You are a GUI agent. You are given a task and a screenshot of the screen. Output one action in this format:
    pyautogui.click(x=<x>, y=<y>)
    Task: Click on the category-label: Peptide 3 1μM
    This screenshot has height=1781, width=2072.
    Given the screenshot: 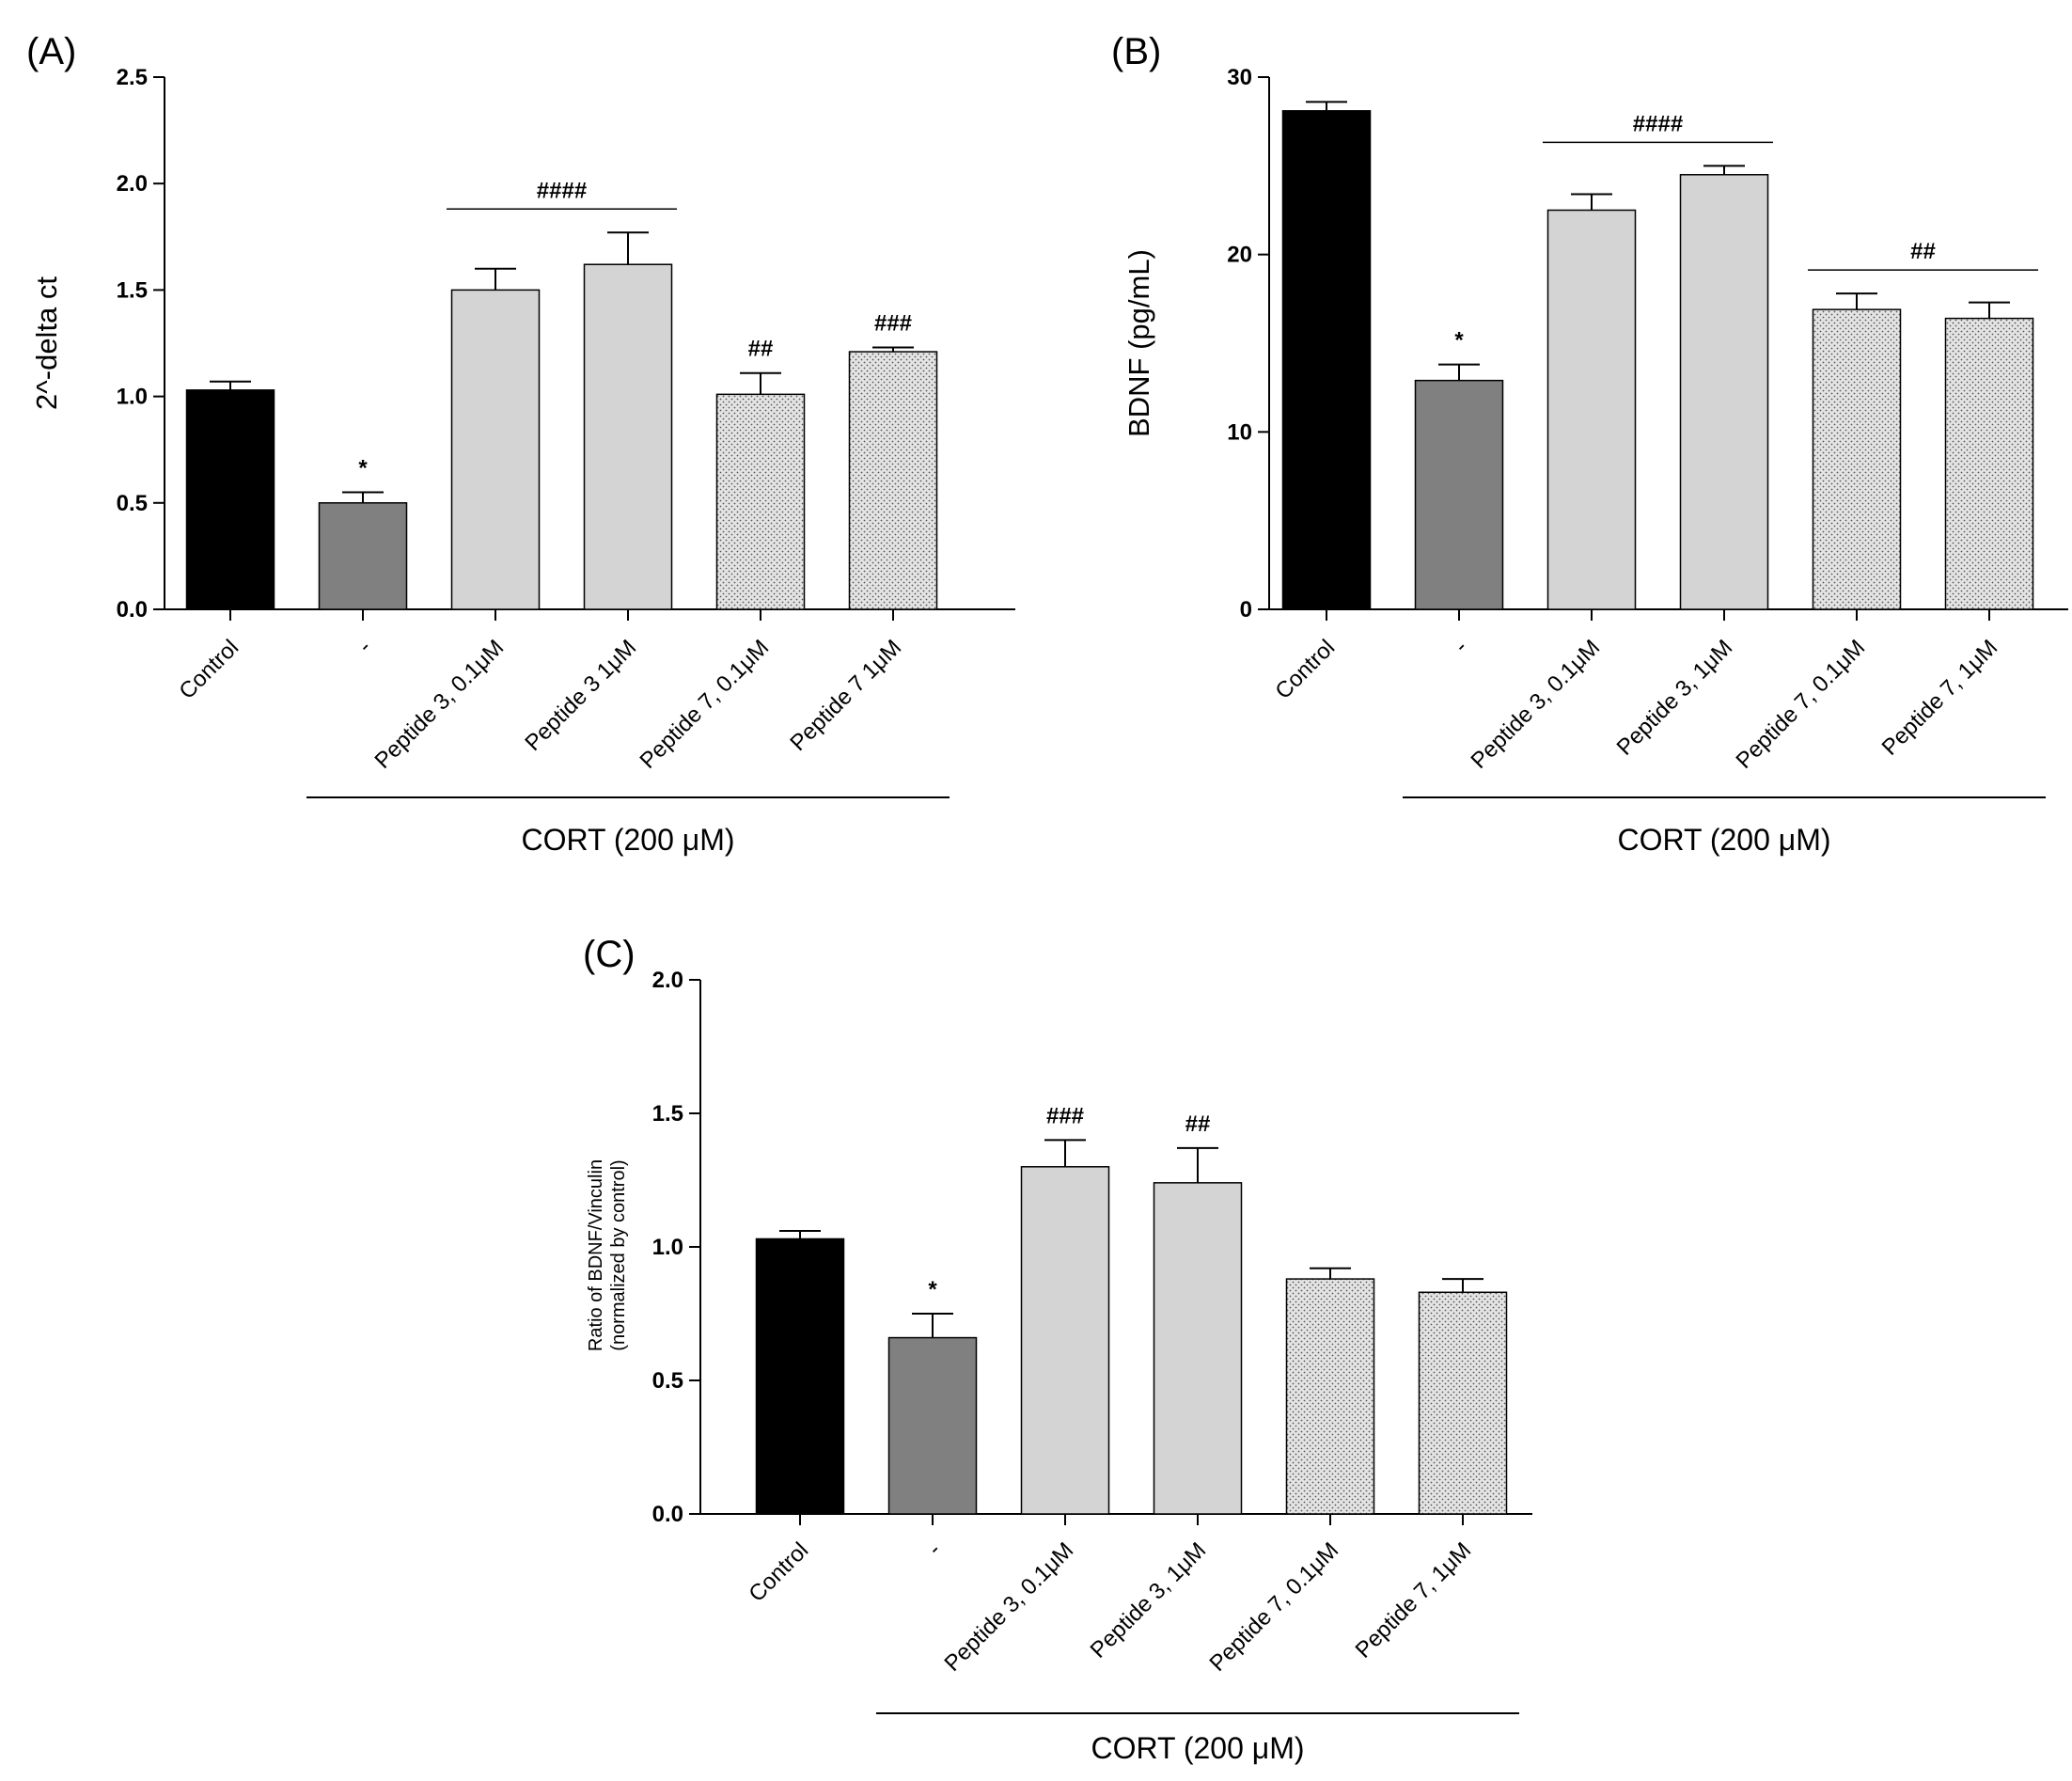 What is the action you would take?
    pyautogui.click(x=580, y=695)
    